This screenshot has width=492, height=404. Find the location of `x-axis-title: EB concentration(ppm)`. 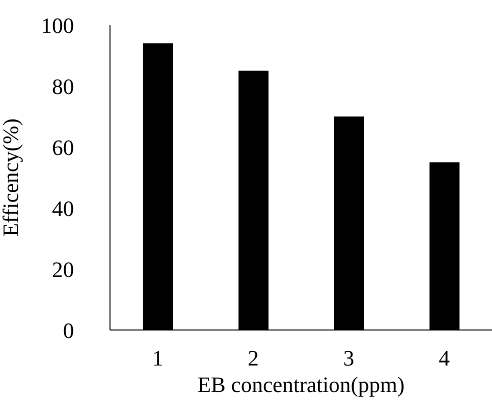

x-axis-title: EB concentration(ppm) is located at coordinates (301, 384).